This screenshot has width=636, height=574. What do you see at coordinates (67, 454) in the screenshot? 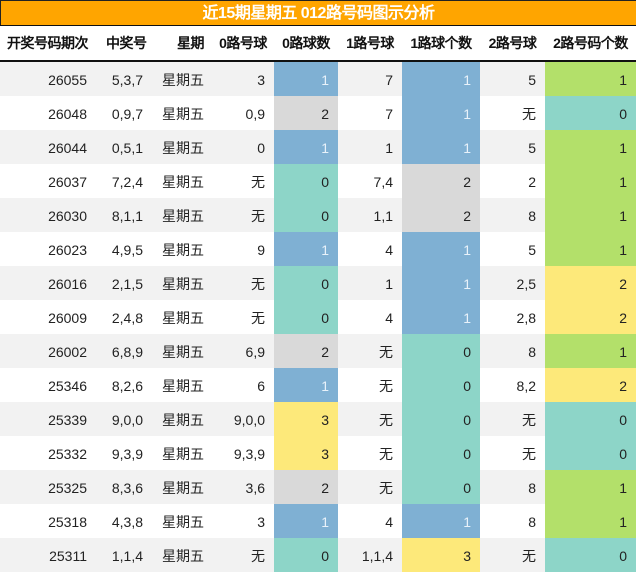
I see `period-cell: 25332` at bounding box center [67, 454].